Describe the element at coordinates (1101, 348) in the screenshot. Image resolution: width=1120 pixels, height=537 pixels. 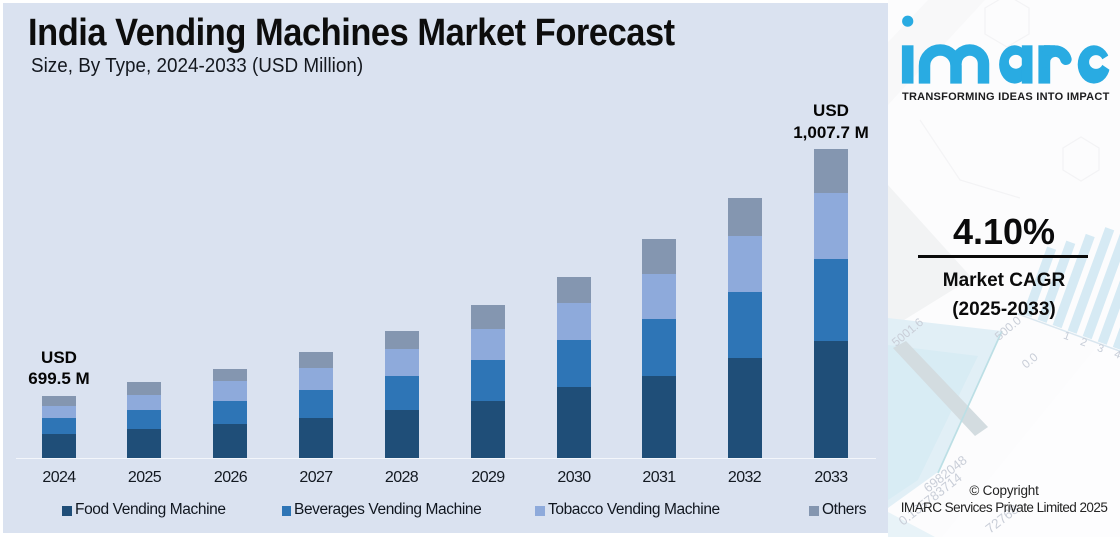
I see `svg-text: 3` at that location.